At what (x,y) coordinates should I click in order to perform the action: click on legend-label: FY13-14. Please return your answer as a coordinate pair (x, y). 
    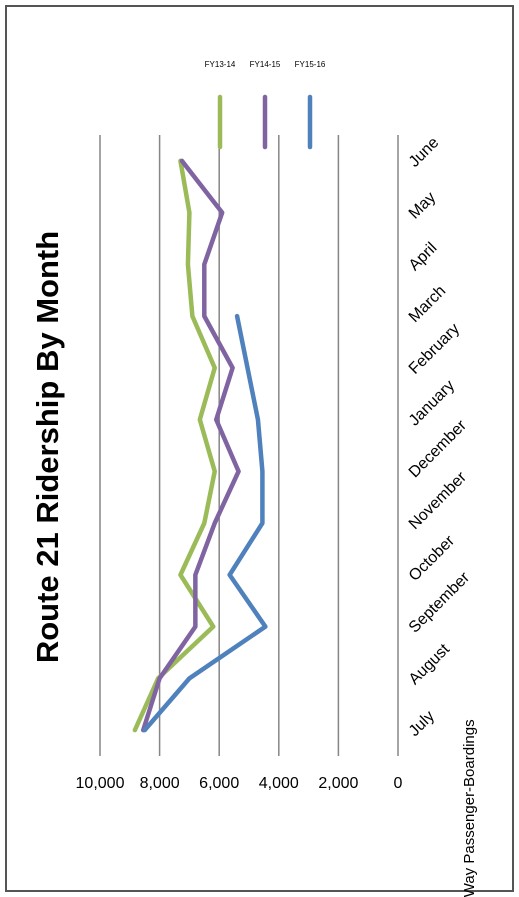
    Looking at the image, I should click on (220, 64).